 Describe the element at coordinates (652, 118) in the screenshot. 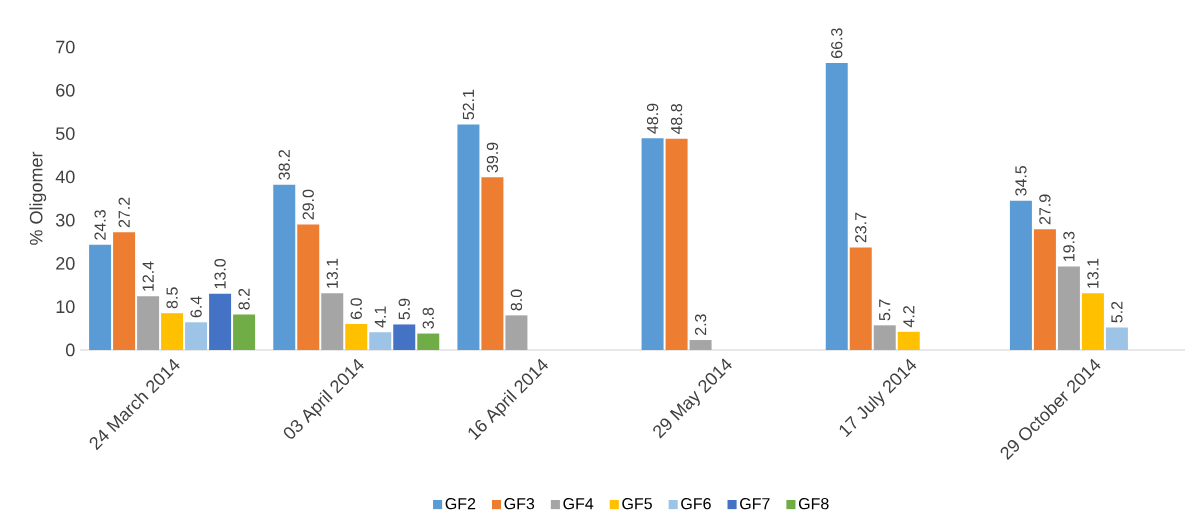

I see `data-label: 48.9` at that location.